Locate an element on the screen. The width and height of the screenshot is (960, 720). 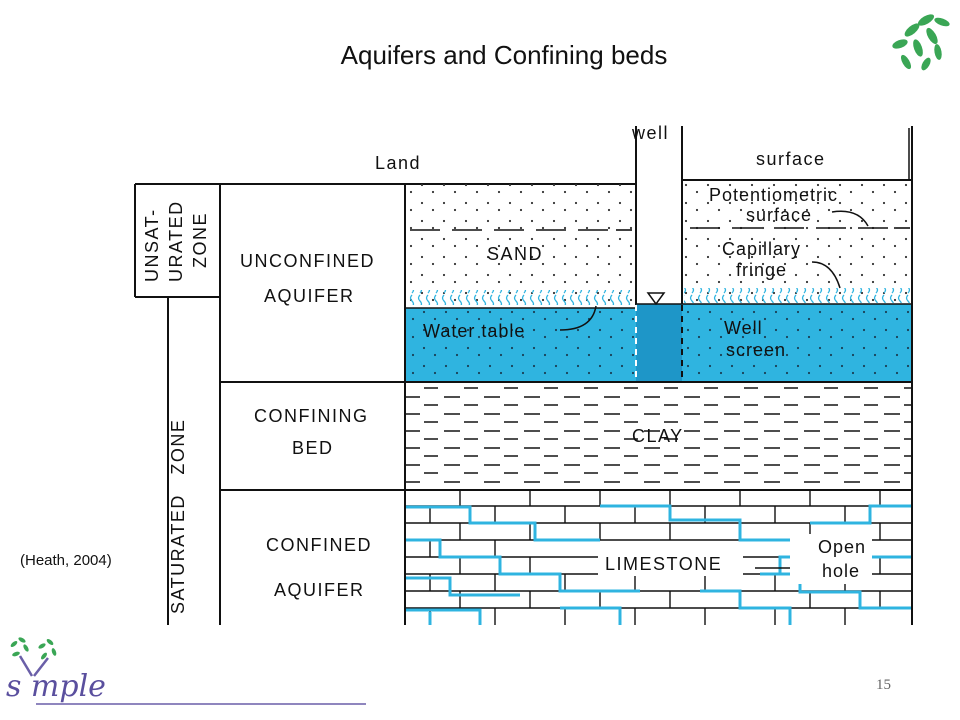
sand-layer-right is located at coordinates (797, 244).